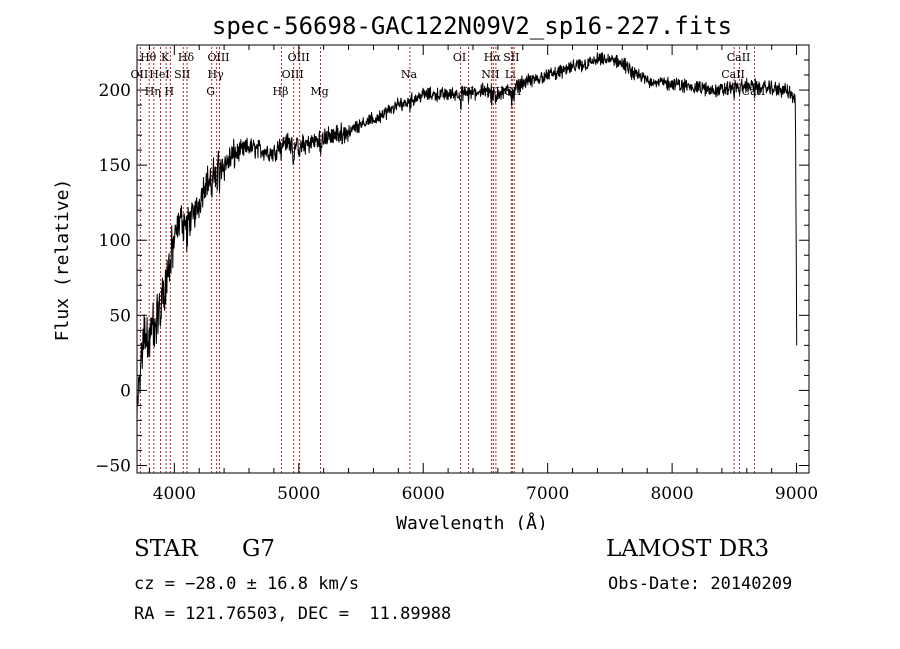  Describe the element at coordinates (281, 91) in the screenshot. I see `line-marker-label: Hβ` at that location.